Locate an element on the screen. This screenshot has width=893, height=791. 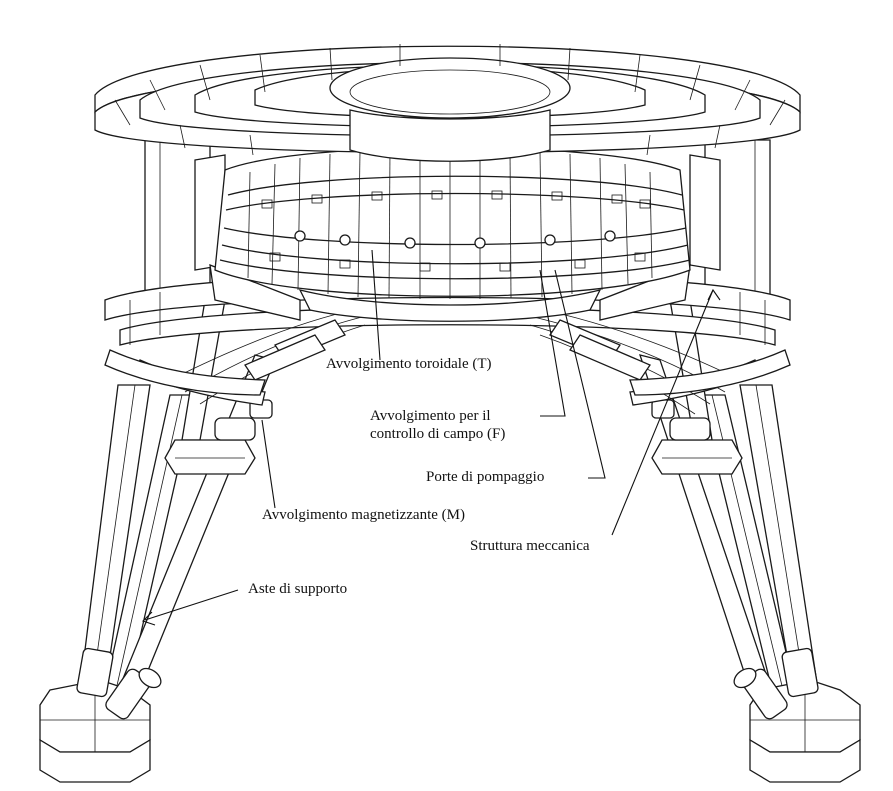
label-mechanical-structure: Struttura meccanica is located at coordinates (530, 546).